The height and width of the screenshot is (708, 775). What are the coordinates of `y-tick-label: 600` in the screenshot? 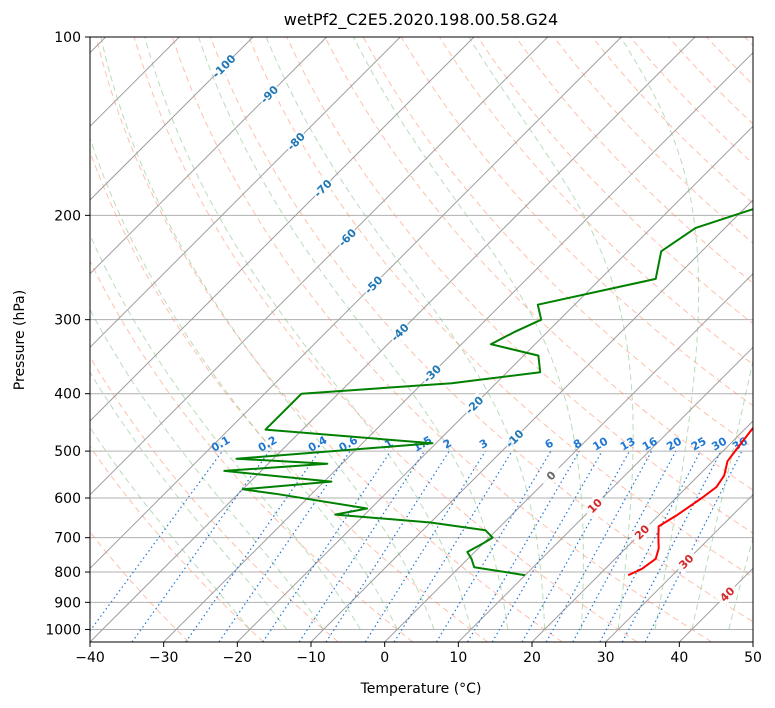 It's located at (67, 499).